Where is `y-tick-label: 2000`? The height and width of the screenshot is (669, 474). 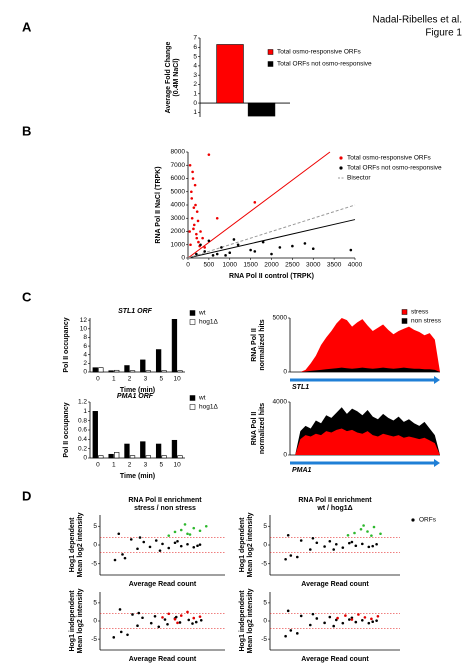
y-tick-label: 2000 is located at coordinates (178, 231).